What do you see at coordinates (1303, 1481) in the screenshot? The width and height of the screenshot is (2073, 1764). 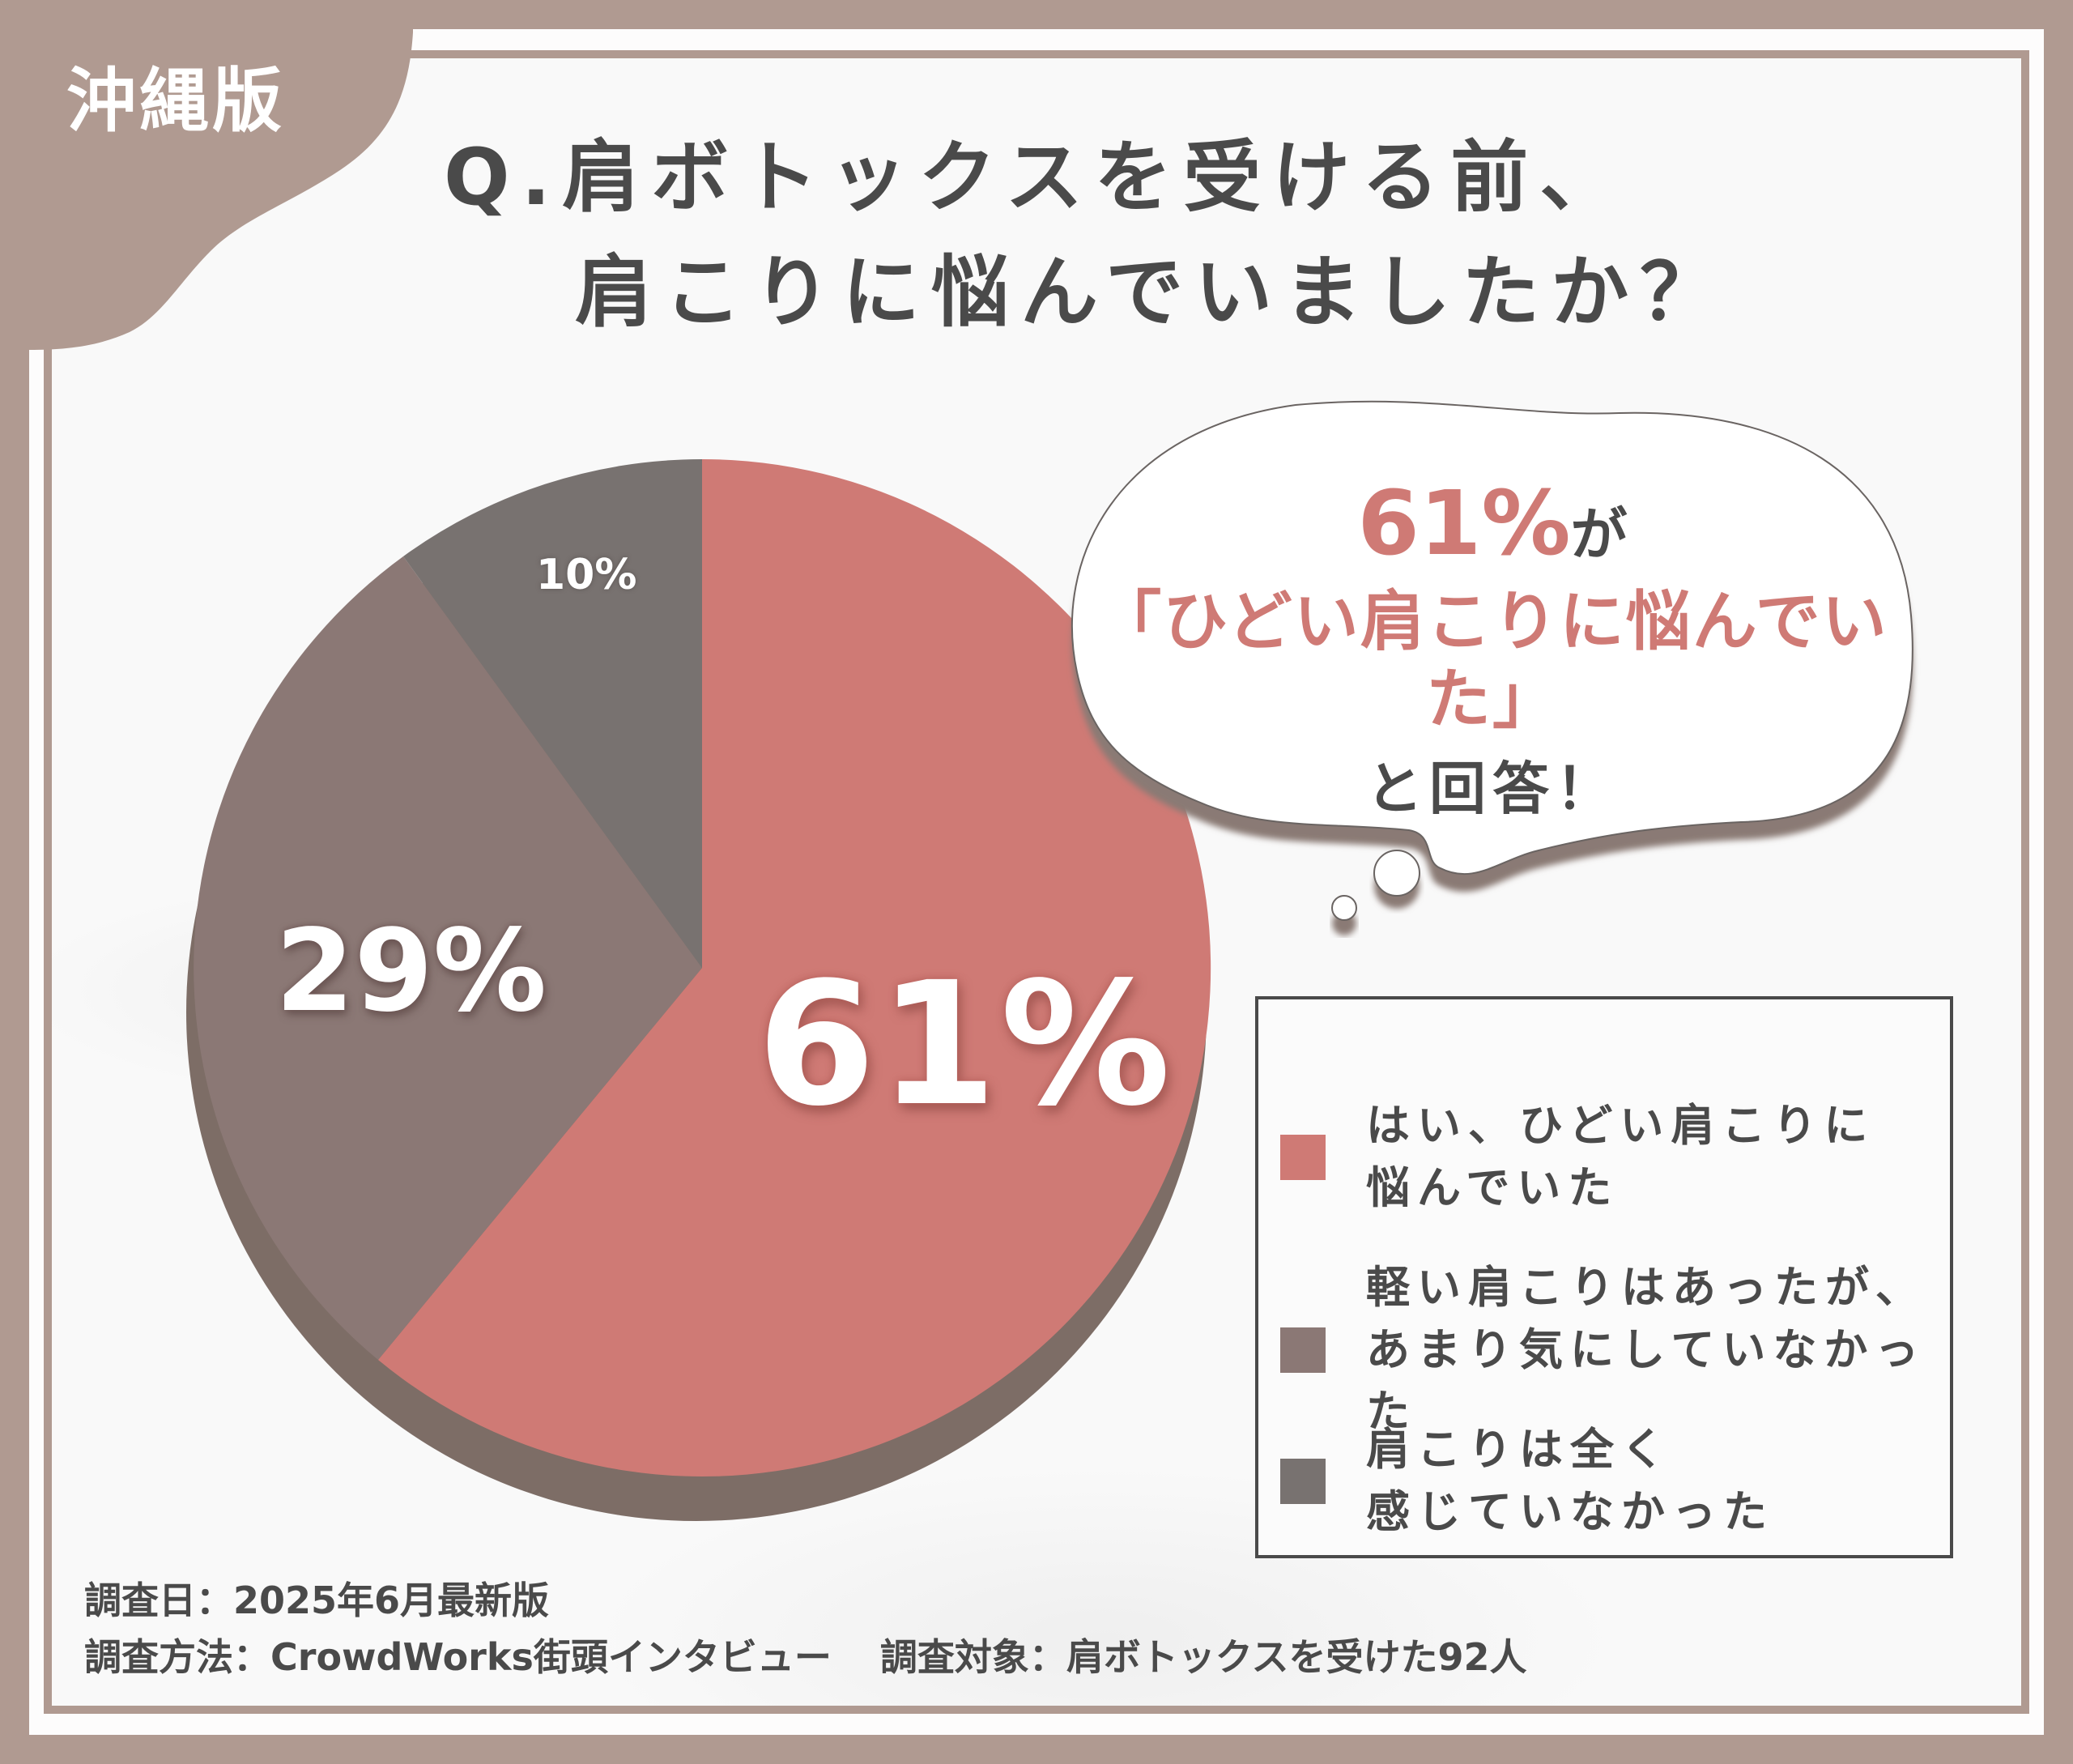 I see `legend-swatch-gray` at bounding box center [1303, 1481].